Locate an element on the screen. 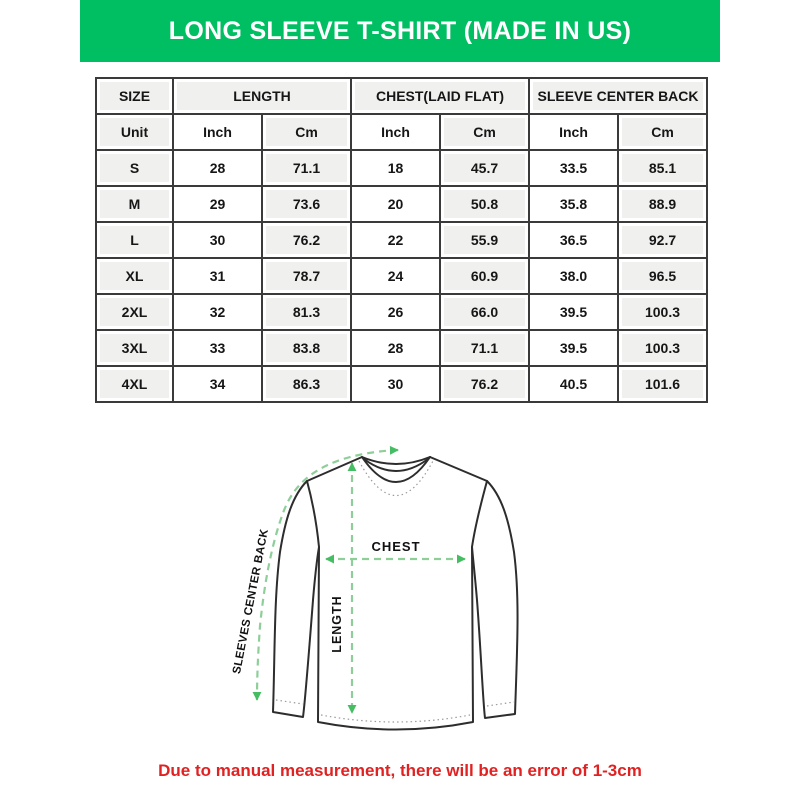  size-cell: 3XL is located at coordinates (134, 348).